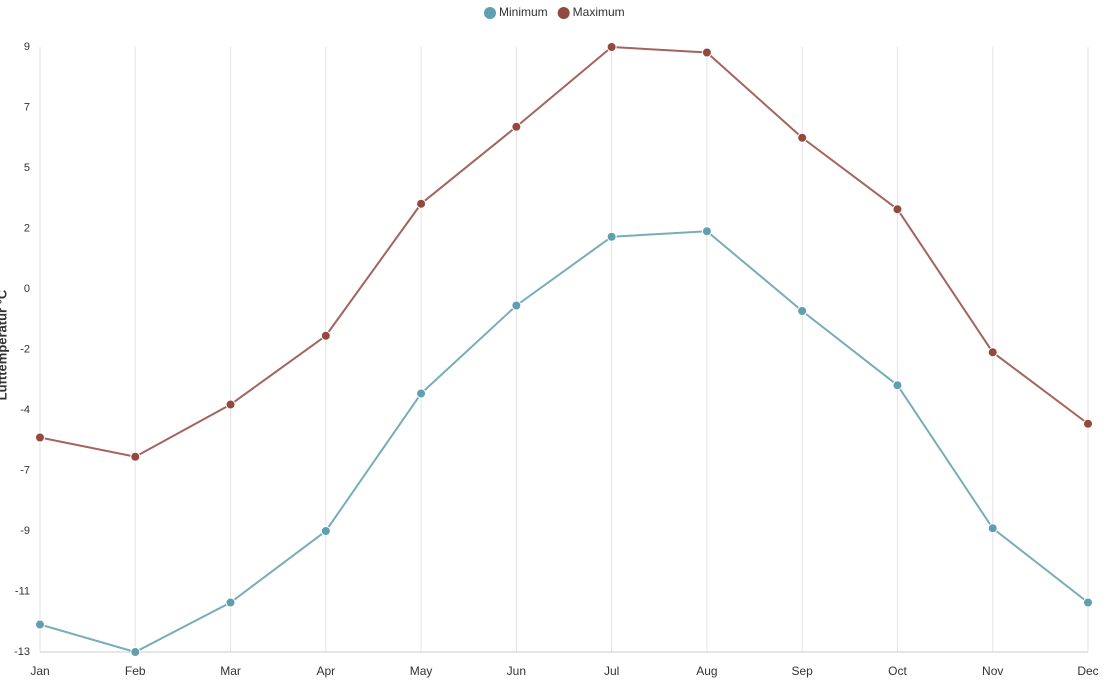  Describe the element at coordinates (27, 289) in the screenshot. I see `y-tick-label: 0` at that location.